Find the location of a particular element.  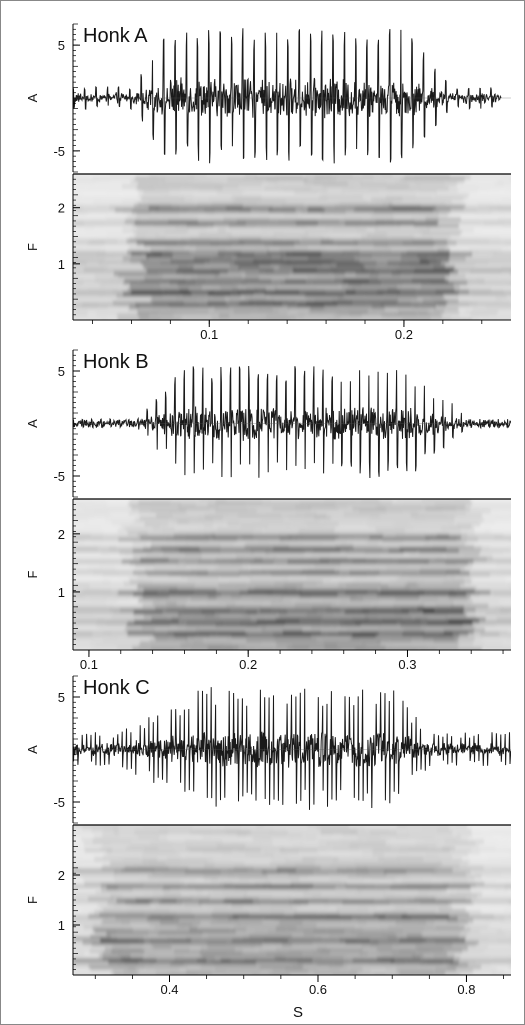

waveform-panel-1: Honk A 5 -5 A is located at coordinates (268, 98).